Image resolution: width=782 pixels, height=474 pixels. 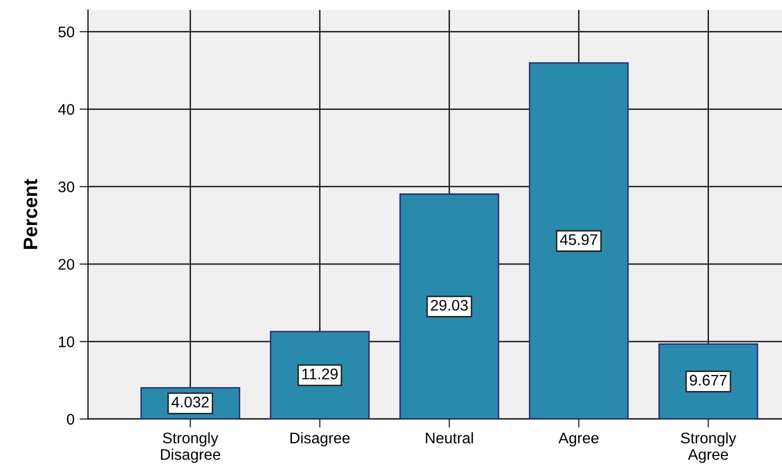 I want to click on y-tick-label: 30, so click(x=66, y=186).